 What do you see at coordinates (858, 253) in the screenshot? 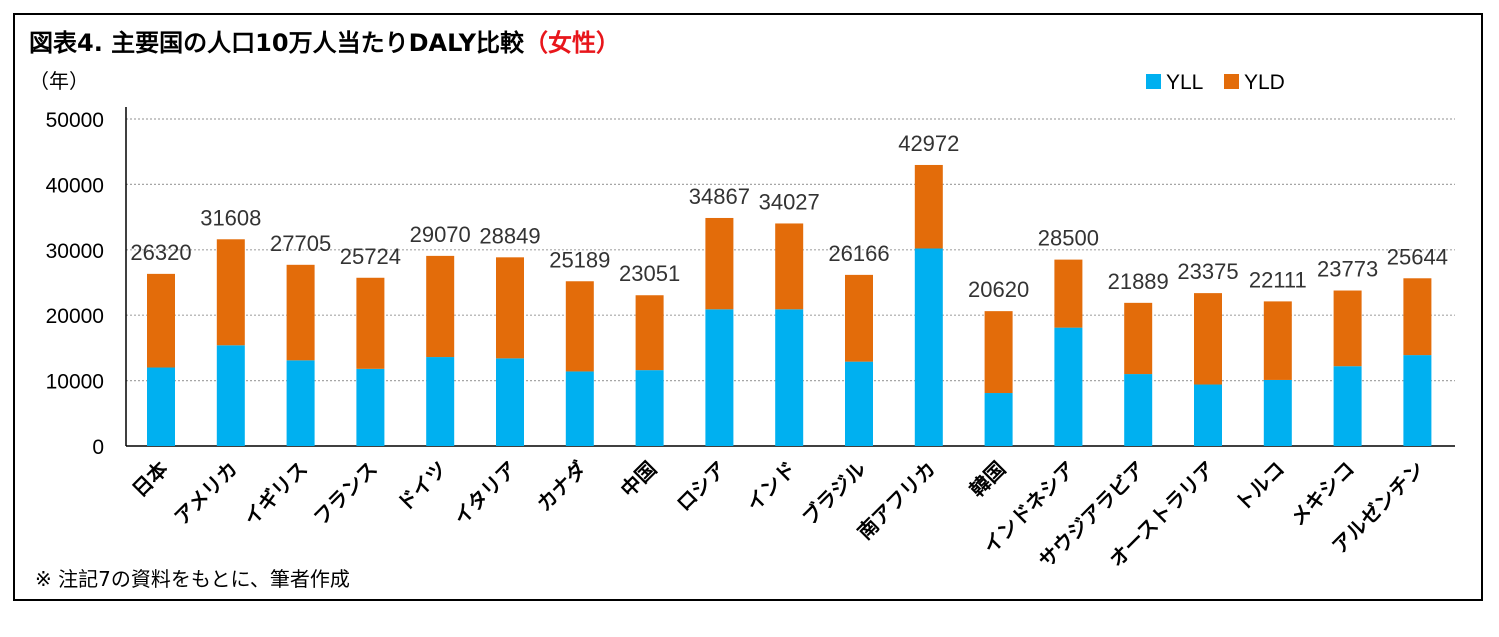
I see `total-label: 26166` at bounding box center [858, 253].